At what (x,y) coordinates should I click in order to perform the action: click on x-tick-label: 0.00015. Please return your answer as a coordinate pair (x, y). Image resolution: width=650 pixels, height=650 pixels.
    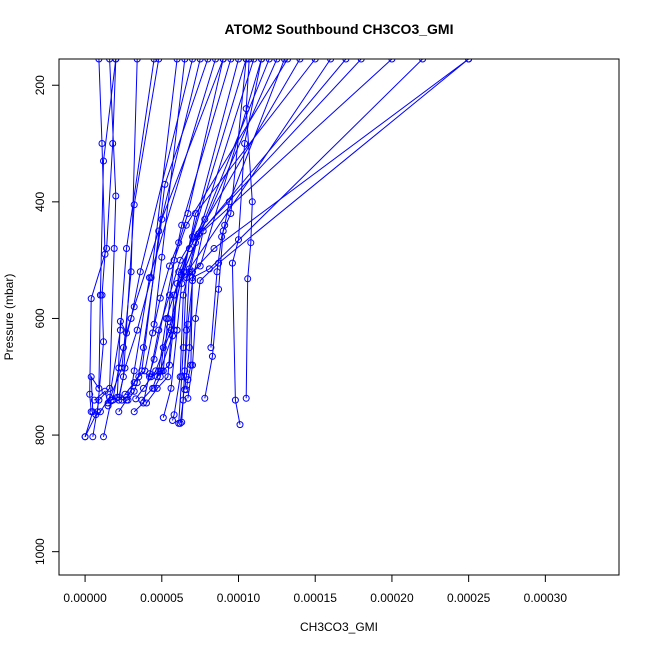
    Looking at the image, I should click on (316, 598).